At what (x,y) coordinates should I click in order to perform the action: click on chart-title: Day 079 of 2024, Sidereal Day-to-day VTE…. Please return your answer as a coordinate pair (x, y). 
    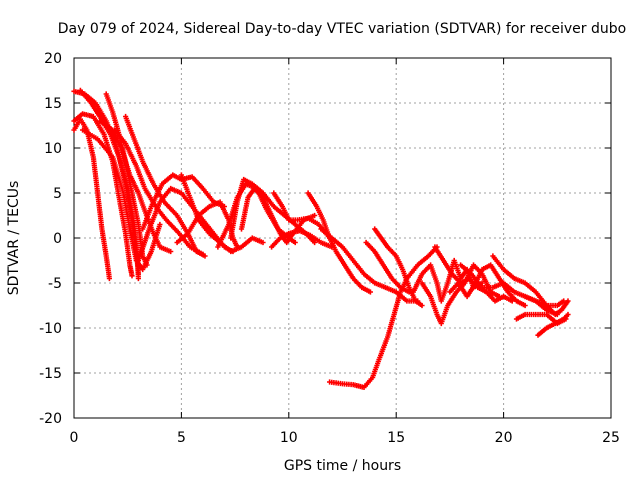
    Looking at the image, I should click on (342, 29).